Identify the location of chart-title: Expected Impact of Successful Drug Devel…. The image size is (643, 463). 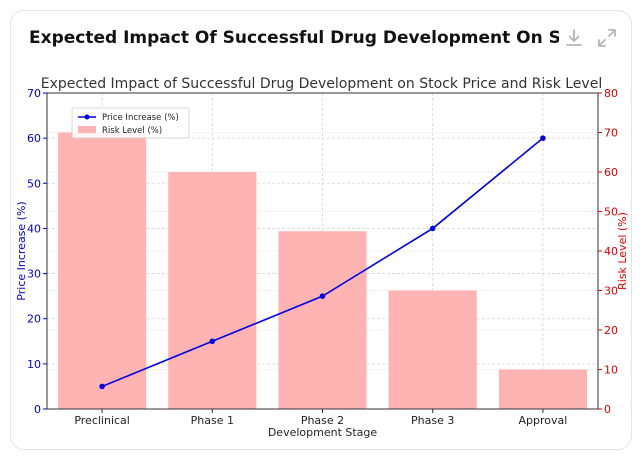
(321, 84).